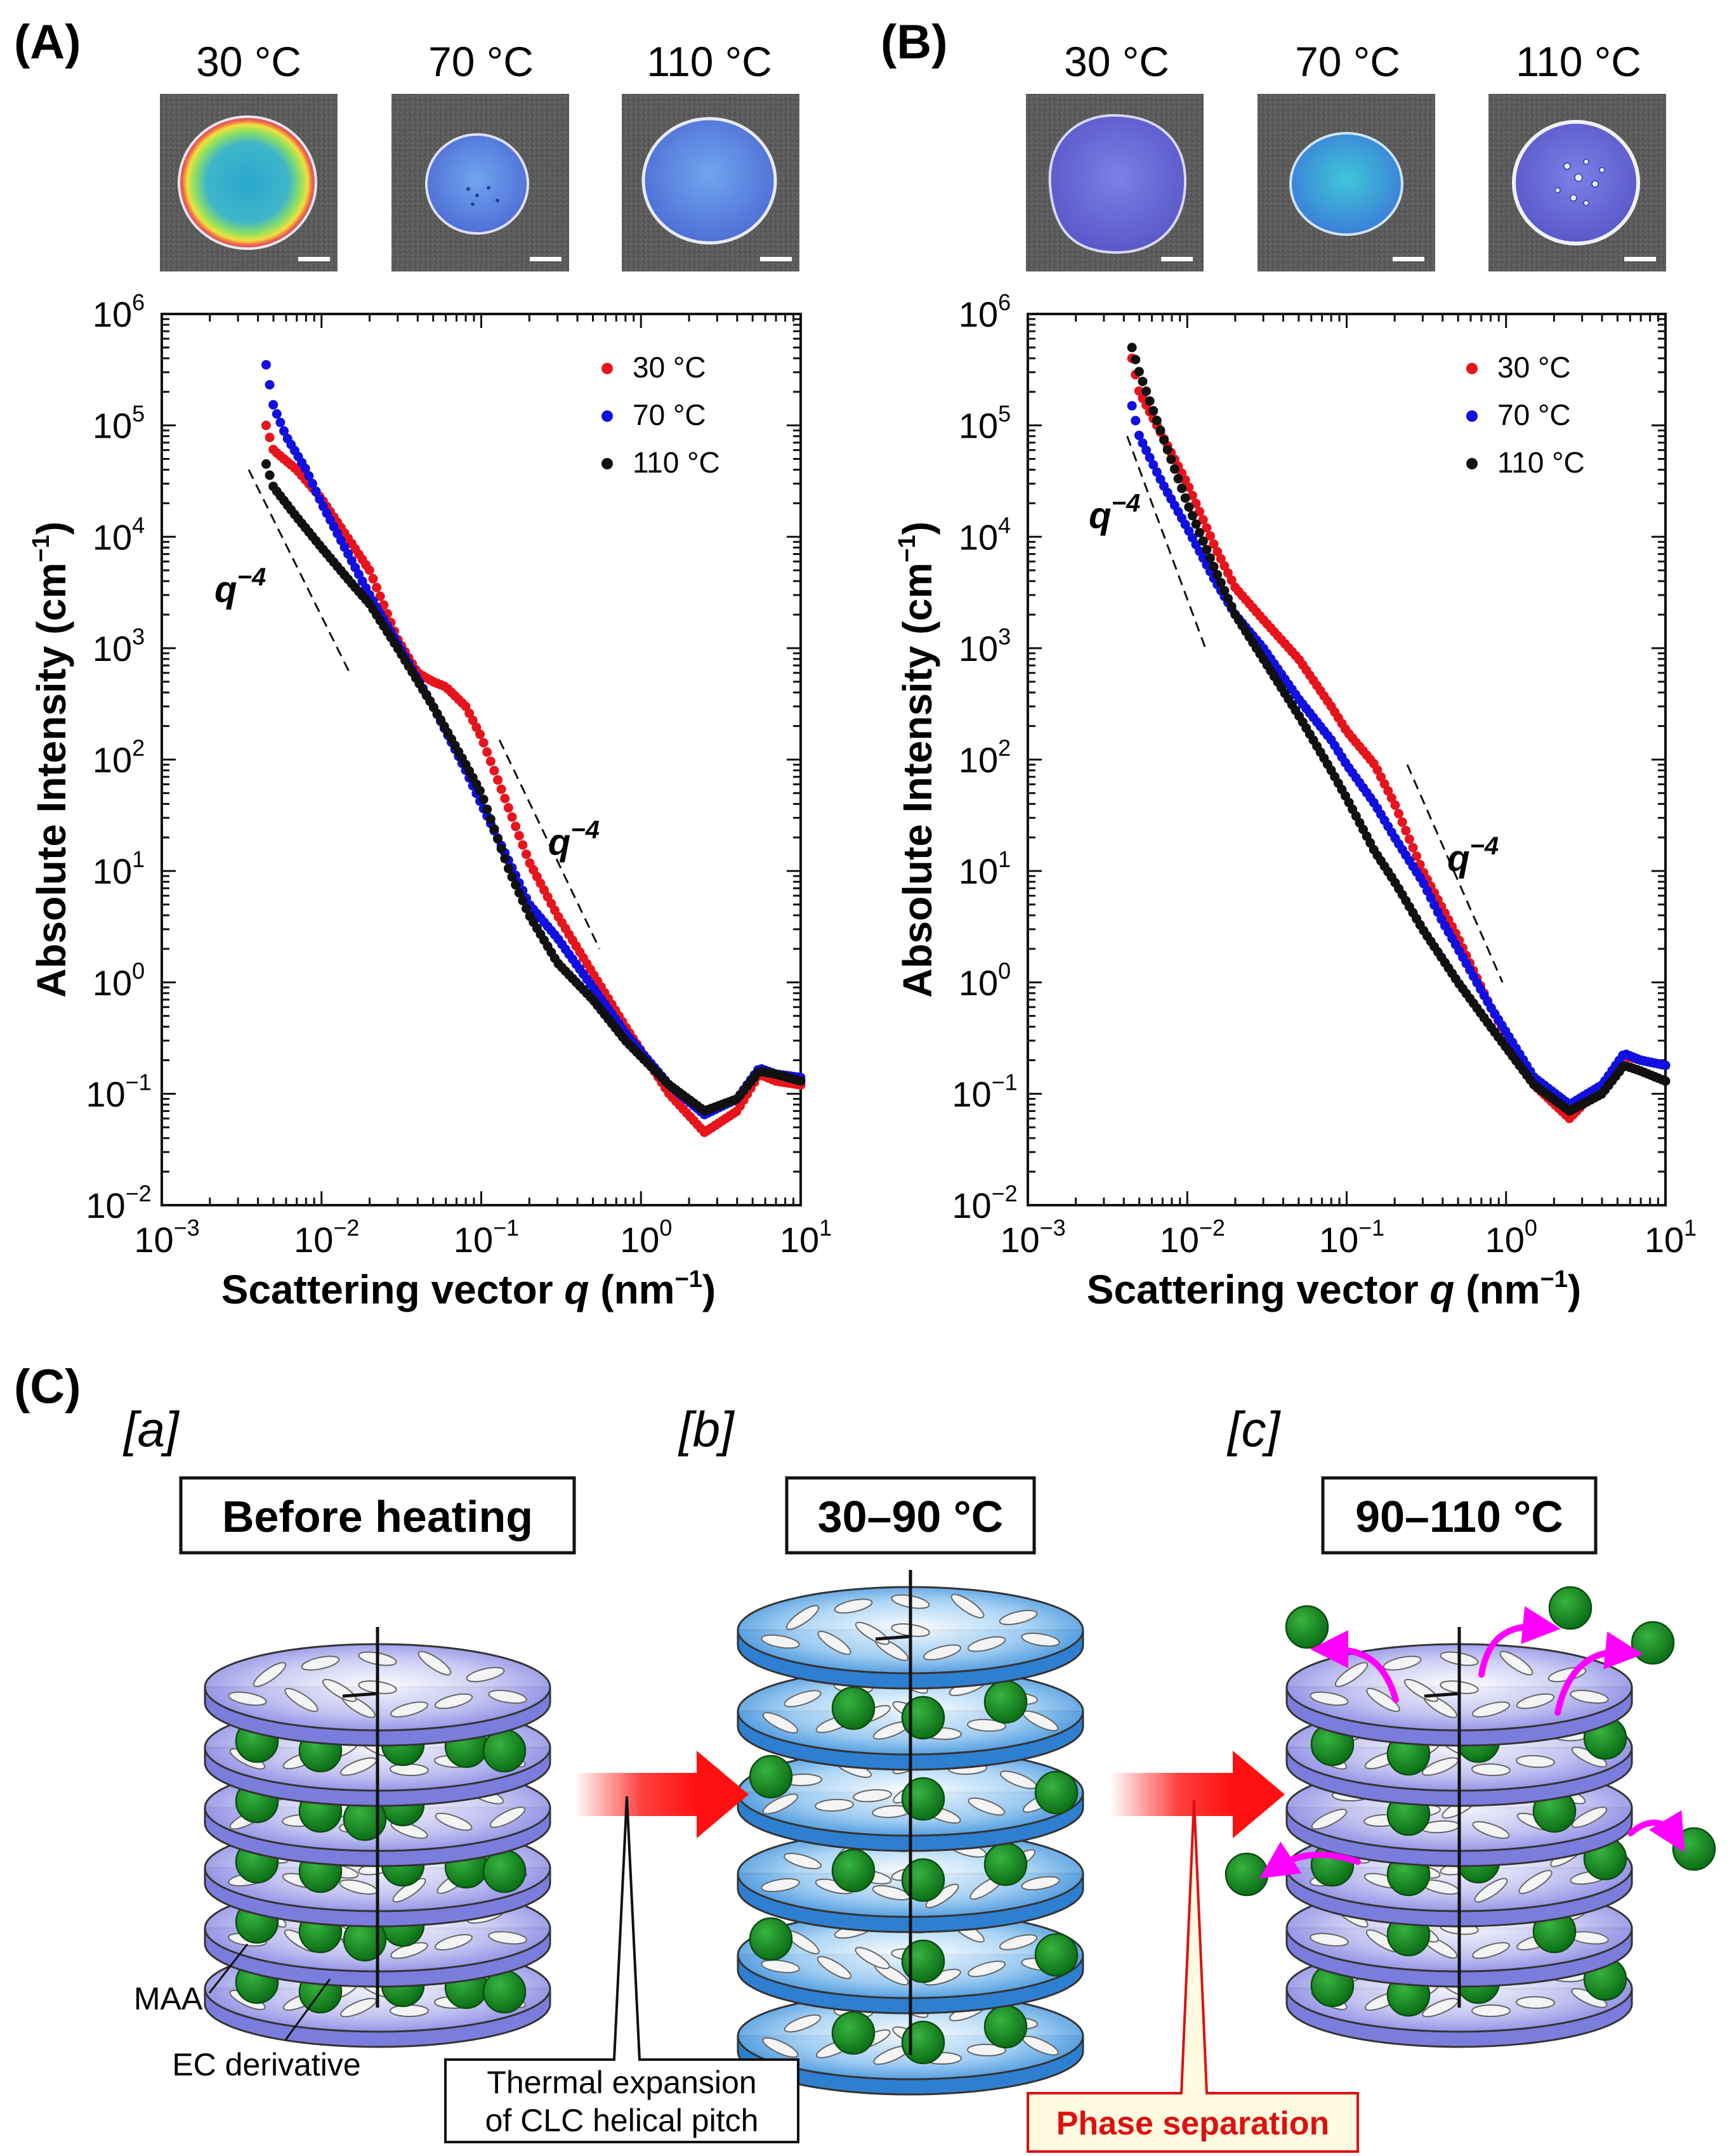 The width and height of the screenshot is (1734, 2156). Describe the element at coordinates (1116, 61) in the screenshot. I see `photo-temp-b1: 30 °C` at that location.